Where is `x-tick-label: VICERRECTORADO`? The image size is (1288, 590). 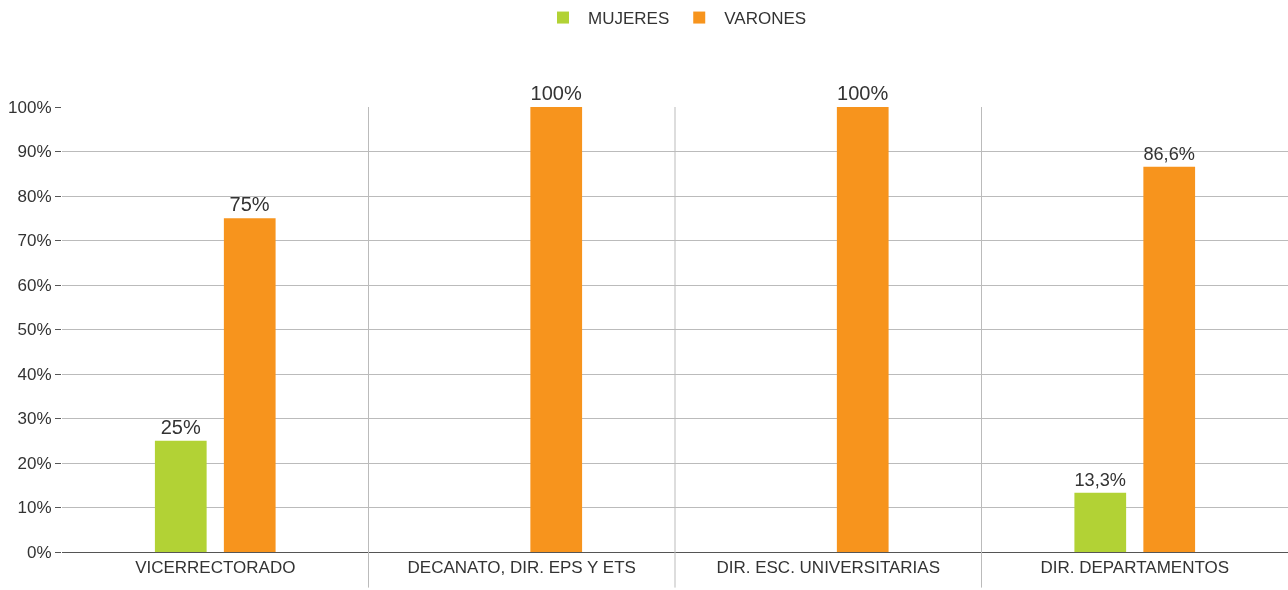
x-tick-label: VICERRECTORADO is located at coordinates (215, 568).